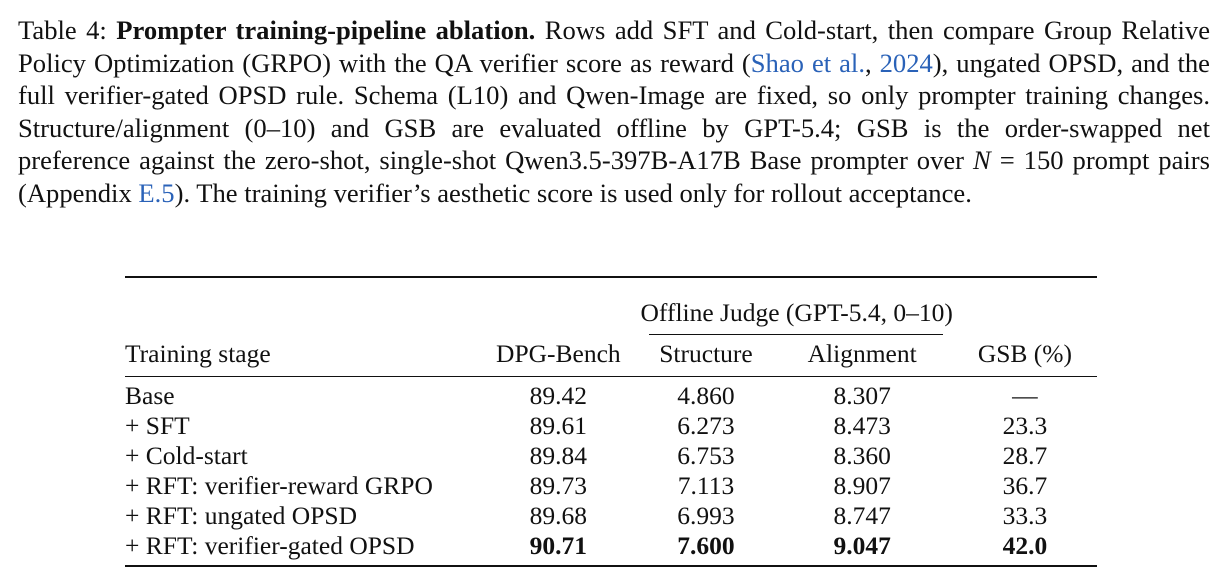  Describe the element at coordinates (156, 192) in the screenshot. I see `appendix-link: E.5` at that location.